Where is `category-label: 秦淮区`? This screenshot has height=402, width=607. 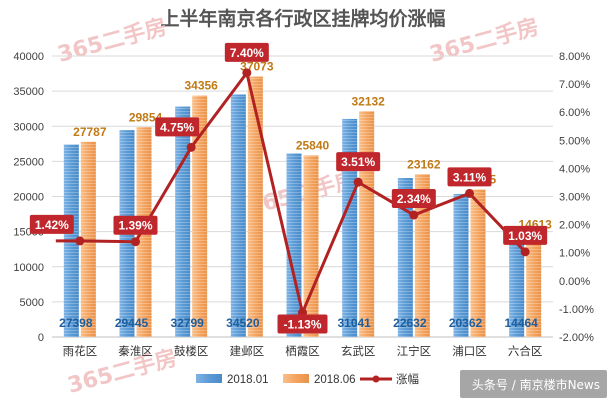
category-label: 秦淮区 is located at coordinates (135, 351).